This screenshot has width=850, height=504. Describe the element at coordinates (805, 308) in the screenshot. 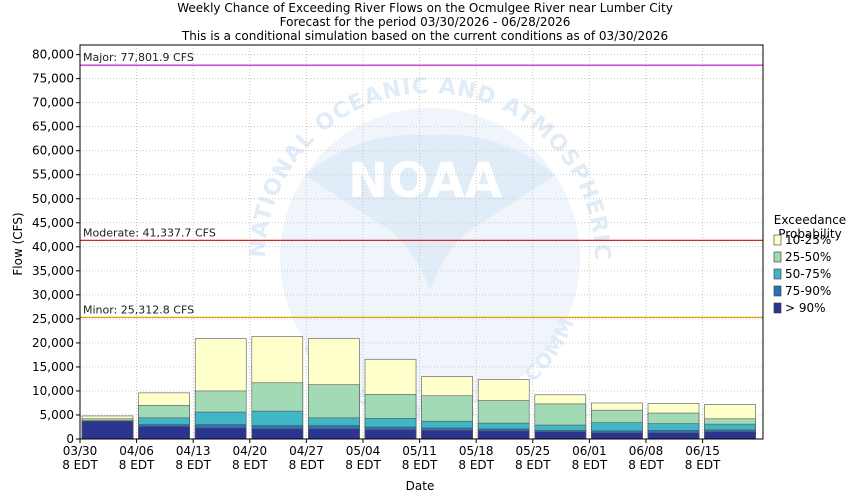

I see `legend-item: > 90%` at that location.